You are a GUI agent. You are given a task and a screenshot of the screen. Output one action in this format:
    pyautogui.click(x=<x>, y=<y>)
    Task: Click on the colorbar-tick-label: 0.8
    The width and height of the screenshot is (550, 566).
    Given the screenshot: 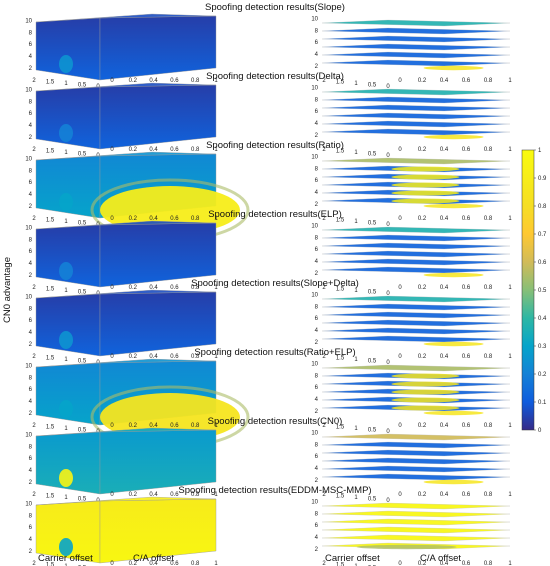 What is the action you would take?
    pyautogui.click(x=542, y=207)
    